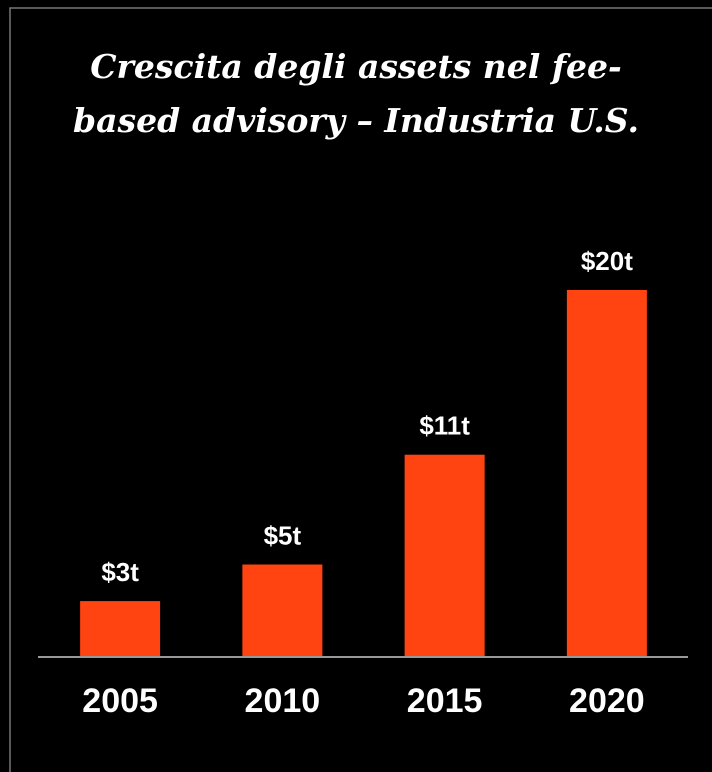 The height and width of the screenshot is (772, 712). What do you see at coordinates (283, 701) in the screenshot?
I see `x-tick-label: 2010` at bounding box center [283, 701].